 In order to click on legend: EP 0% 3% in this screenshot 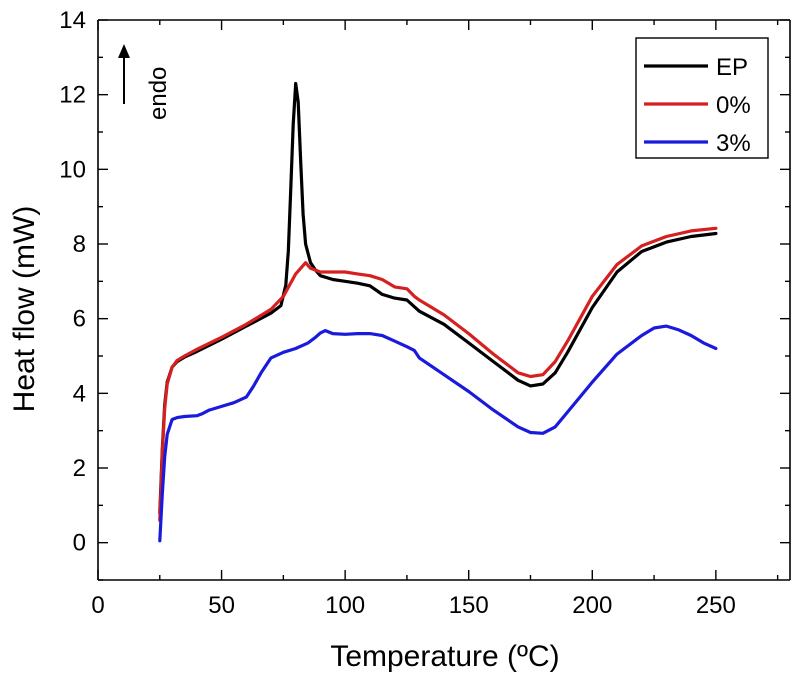, I will do `click(702, 98)`.